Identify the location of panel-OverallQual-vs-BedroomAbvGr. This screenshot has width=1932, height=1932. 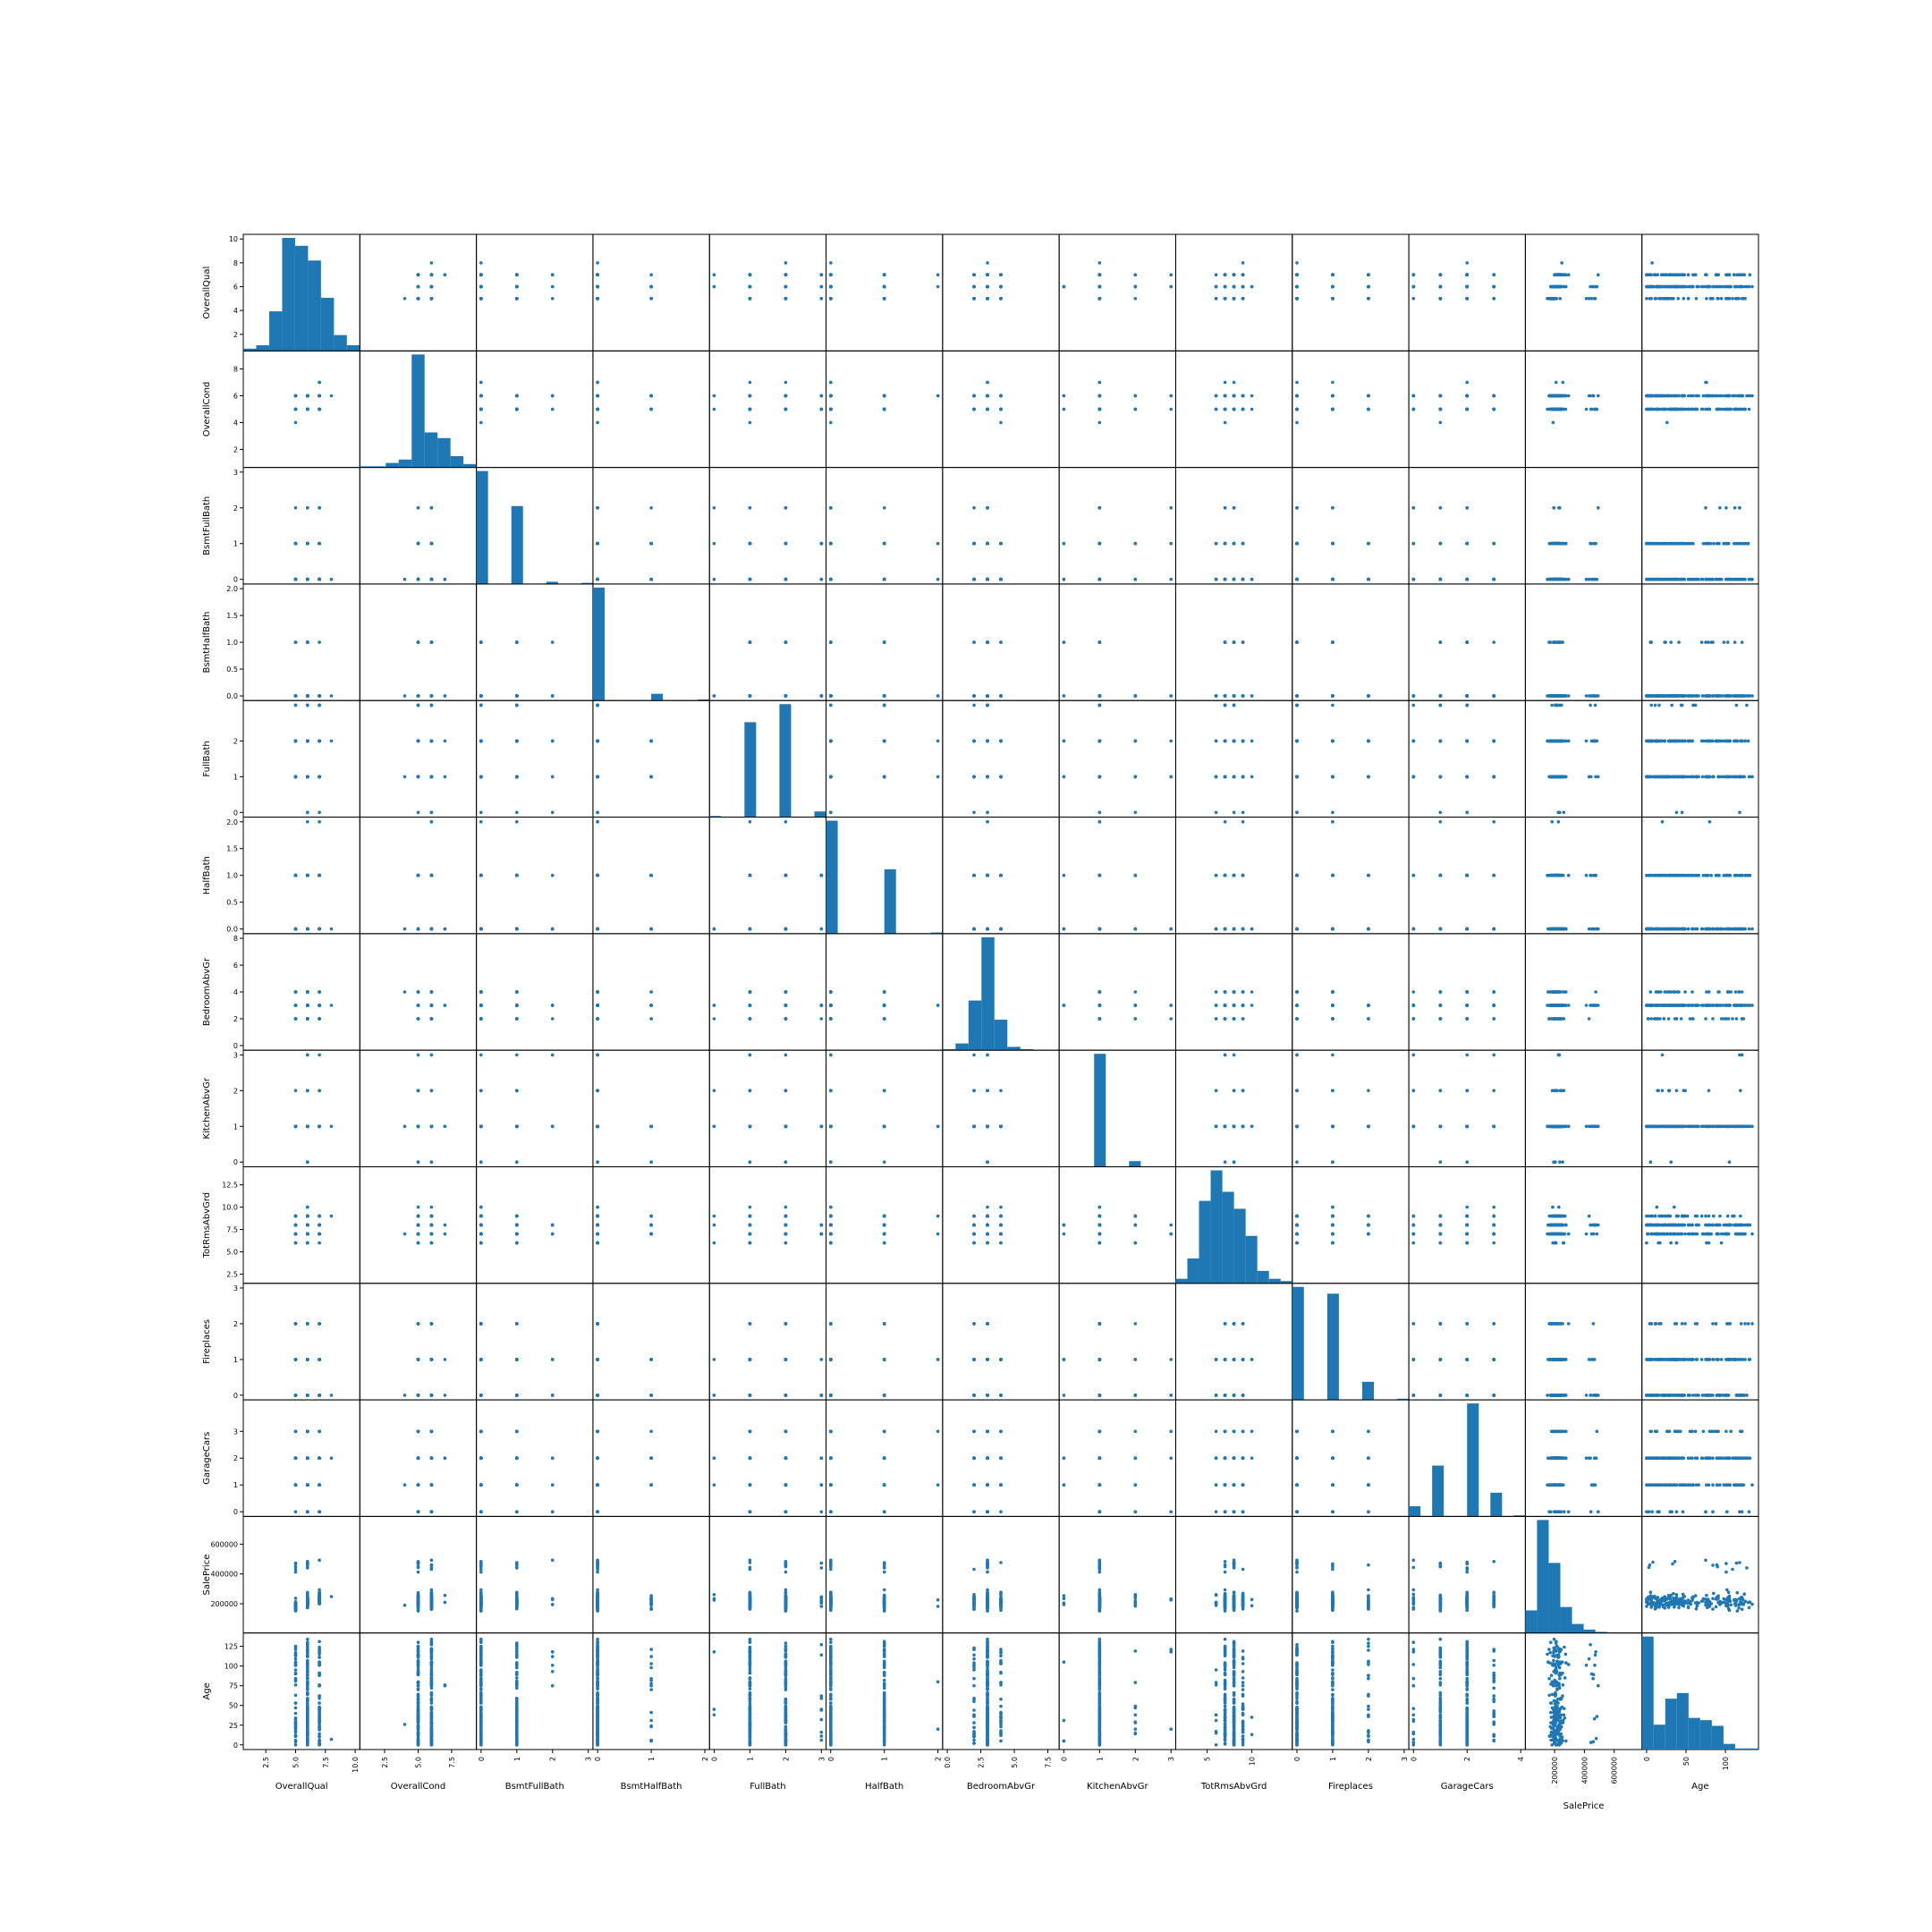
(1001, 292).